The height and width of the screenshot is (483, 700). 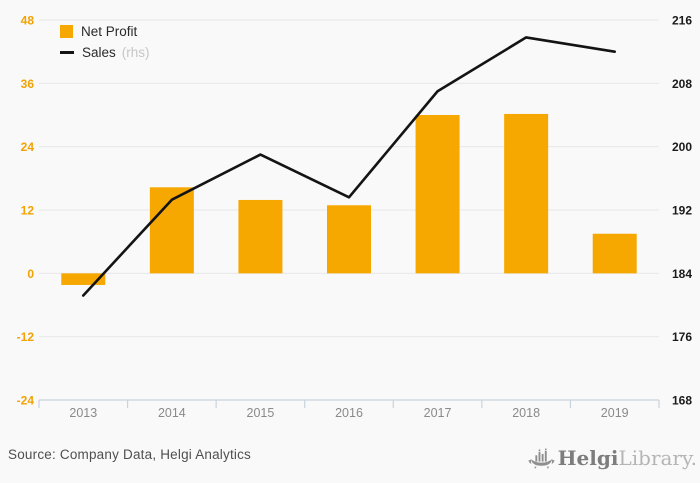 What do you see at coordinates (109, 31) in the screenshot?
I see `legend-net-profit-label: Net Profit` at bounding box center [109, 31].